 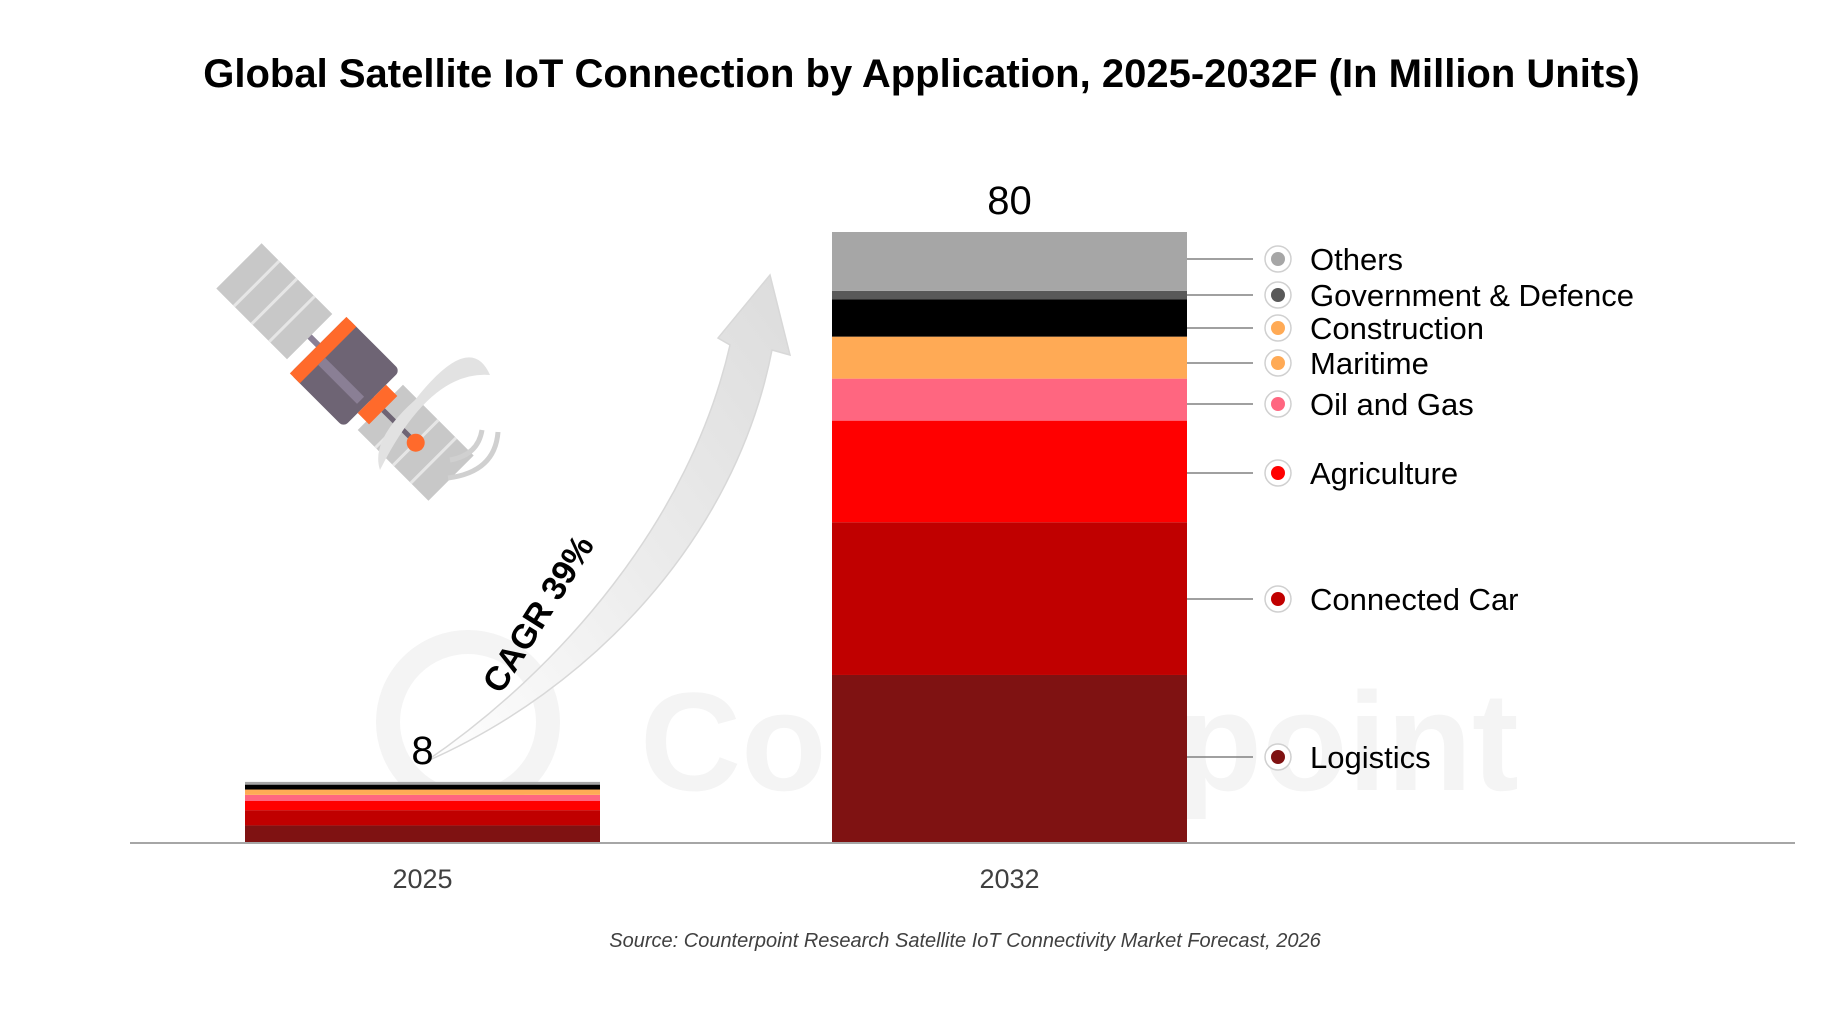 I want to click on x-tick-2032: 2032, so click(x=1009, y=879).